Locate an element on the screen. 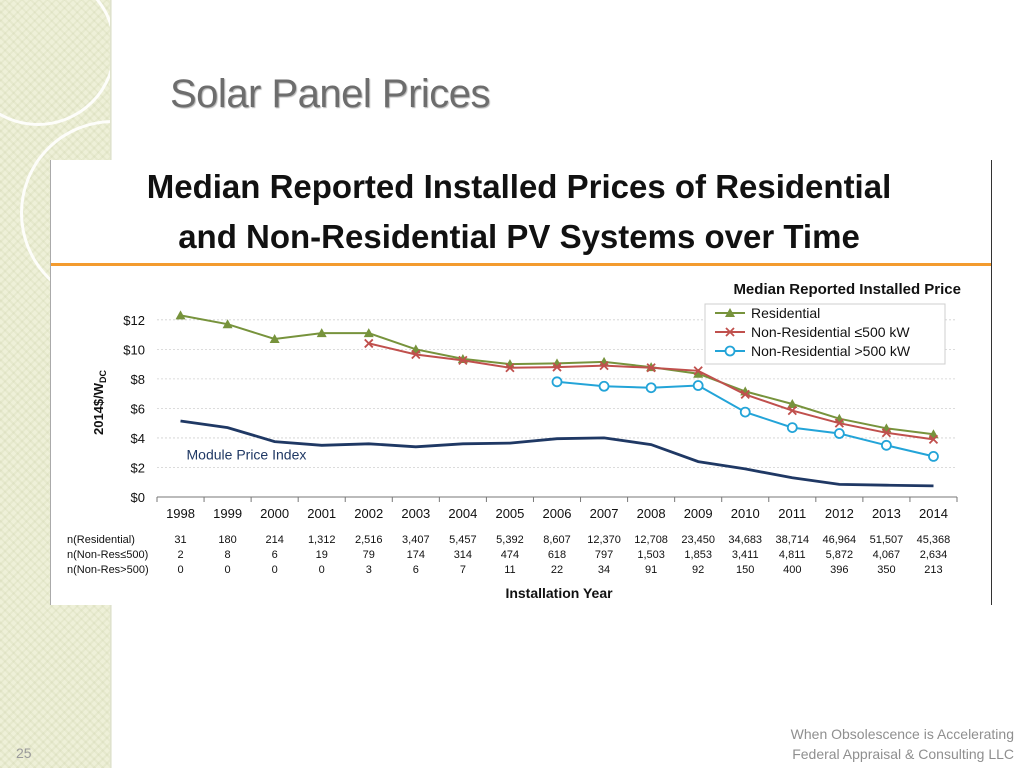  chart-subtitle: Median Reported Installed Price is located at coordinates (847, 289).